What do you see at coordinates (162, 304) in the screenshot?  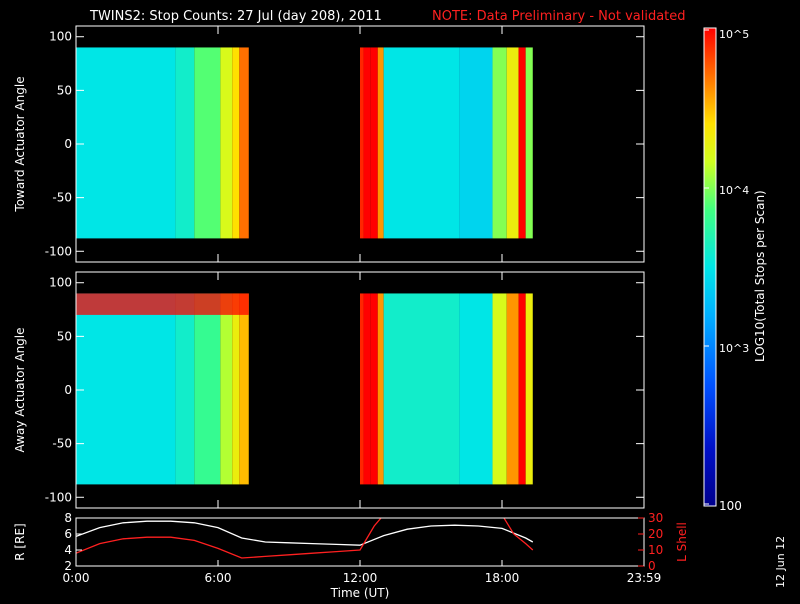 I see `heatmap-band` at bounding box center [162, 304].